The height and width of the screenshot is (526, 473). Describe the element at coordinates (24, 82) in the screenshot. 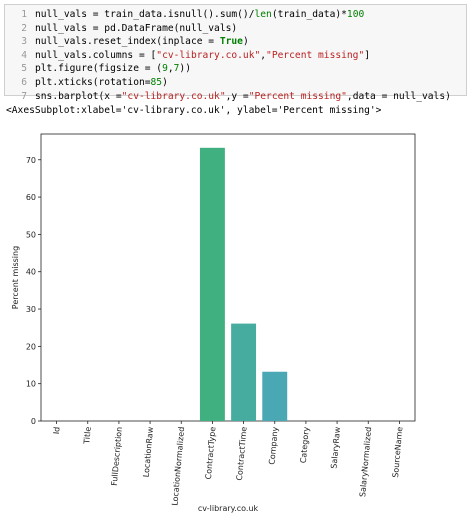

I see `line-number: 6` at that location.